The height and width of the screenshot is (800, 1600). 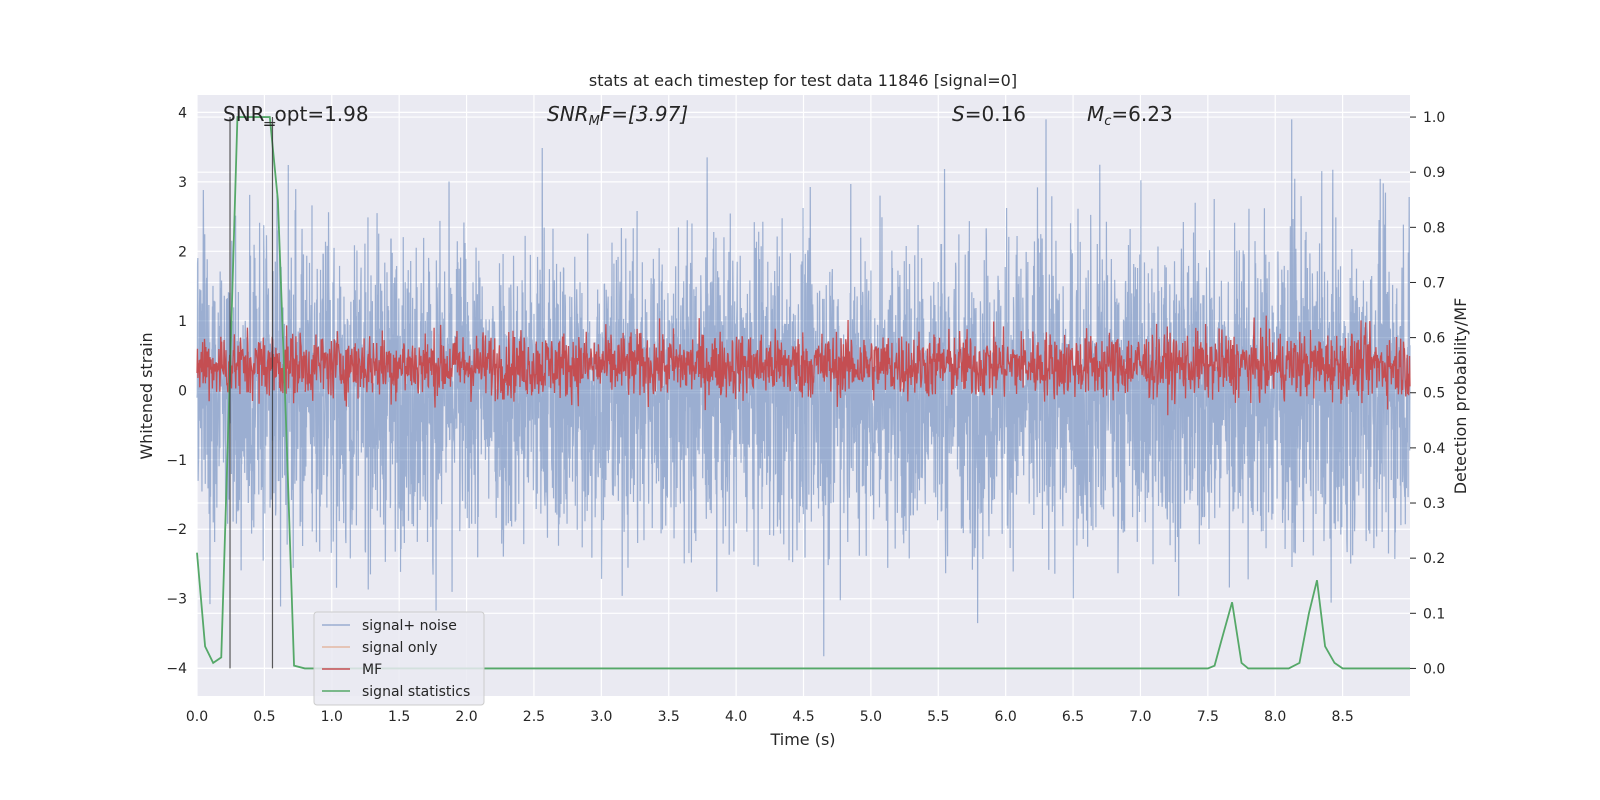 What do you see at coordinates (1275, 717) in the screenshot?
I see `x-tick-label: 8.0` at bounding box center [1275, 717].